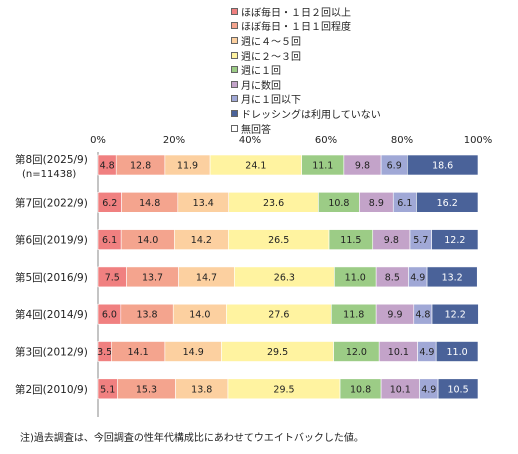  Describe the element at coordinates (152, 277) in the screenshot. I see `data-label: 13.7` at that location.